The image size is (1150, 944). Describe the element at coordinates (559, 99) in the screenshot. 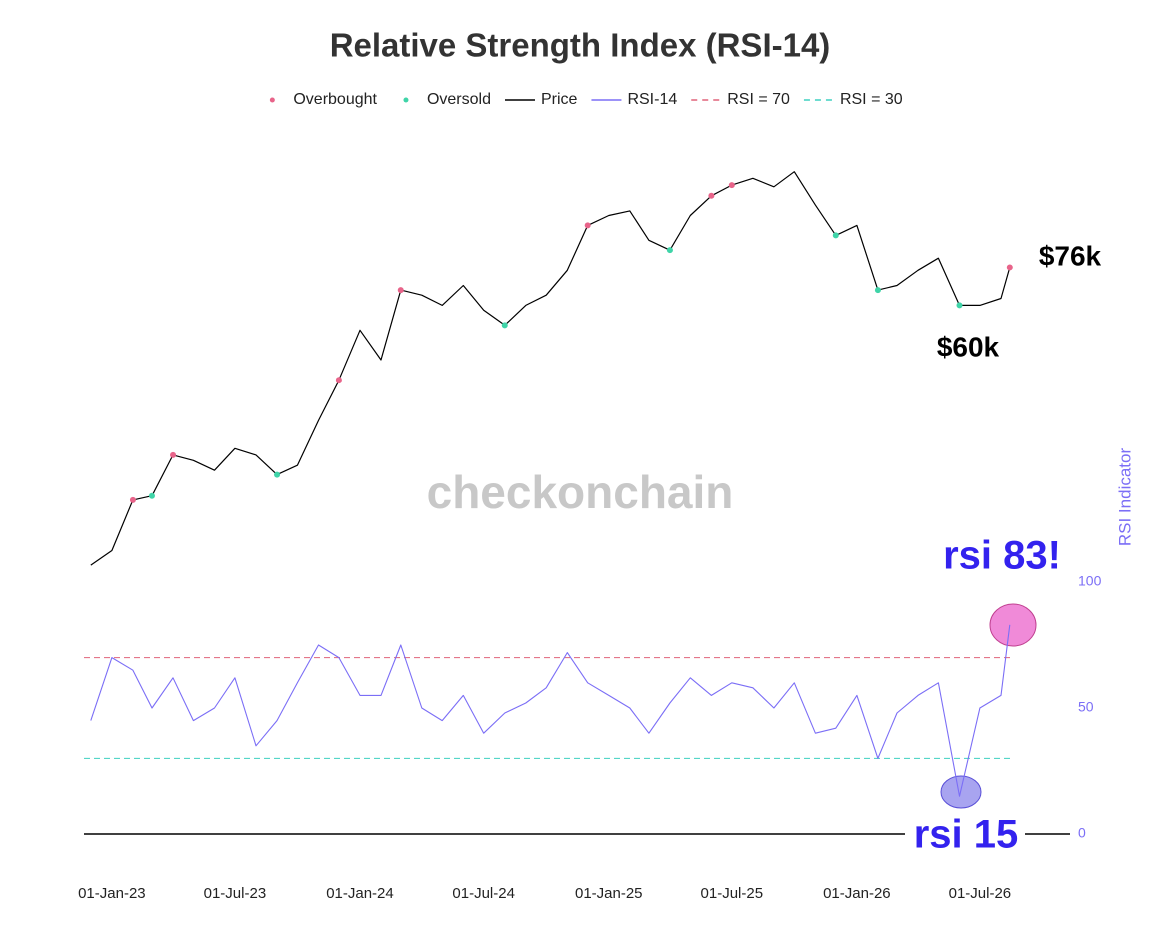

I see `legend-label: Price` at that location.